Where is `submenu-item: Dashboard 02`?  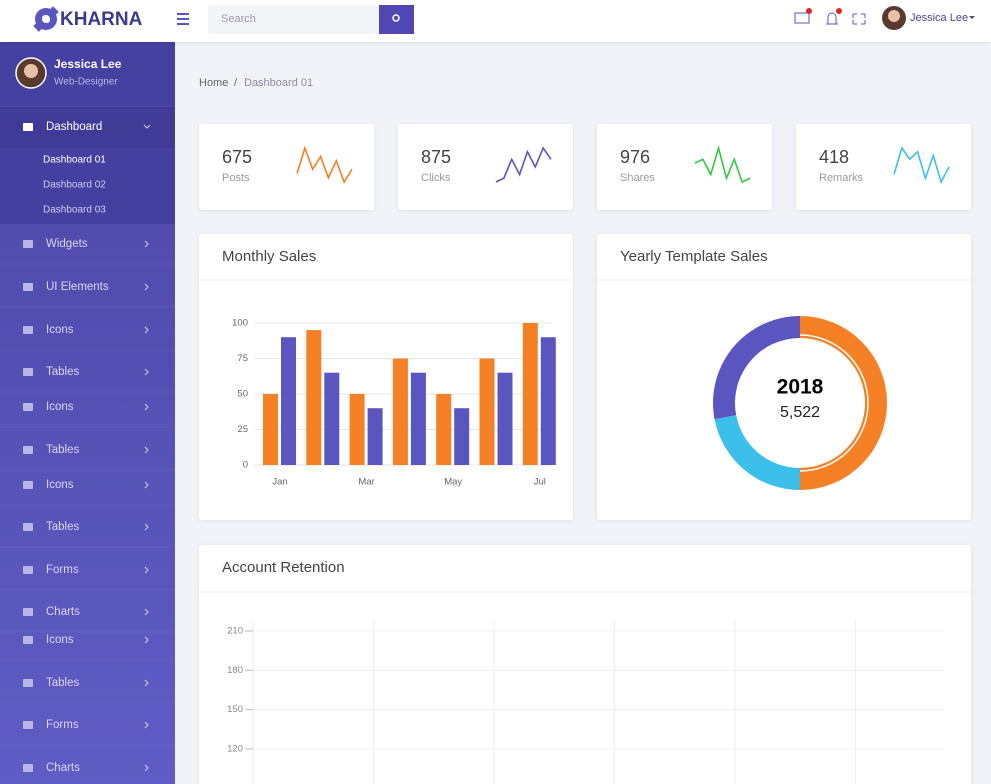
submenu-item: Dashboard 02 is located at coordinates (74, 185).